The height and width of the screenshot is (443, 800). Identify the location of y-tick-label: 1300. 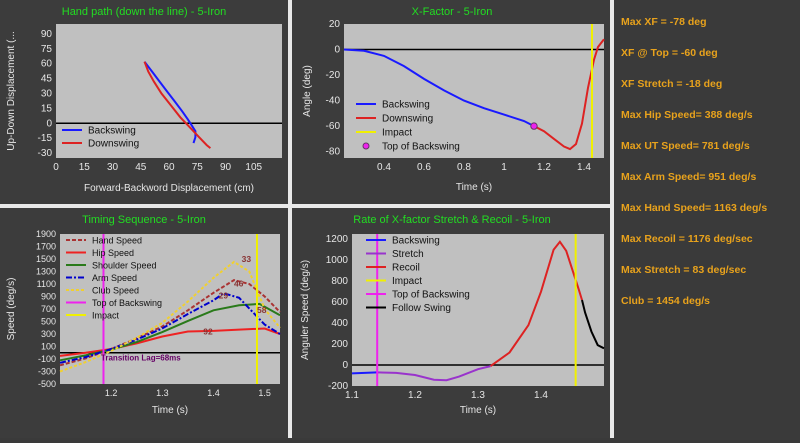
(46, 272).